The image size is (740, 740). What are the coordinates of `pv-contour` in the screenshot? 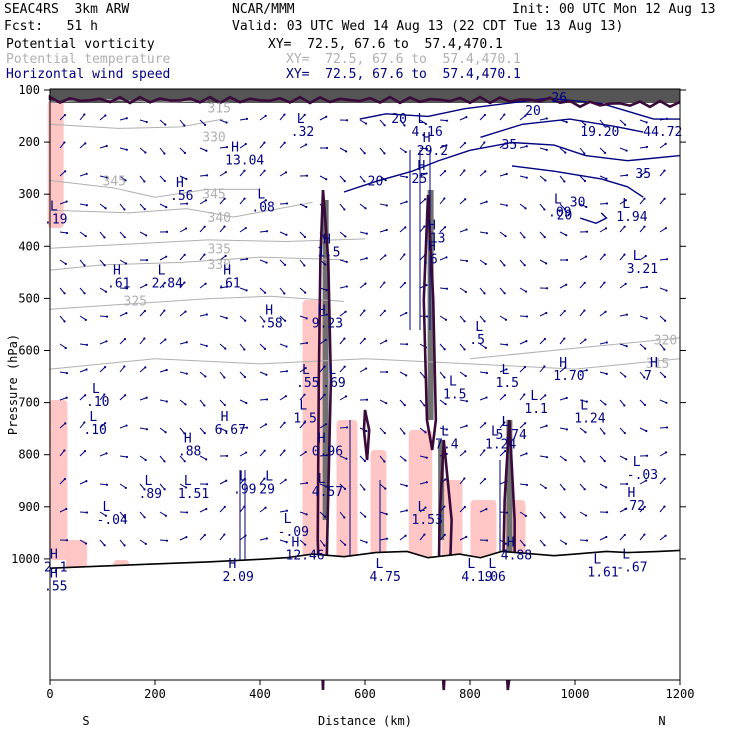 It's located at (508, 555).